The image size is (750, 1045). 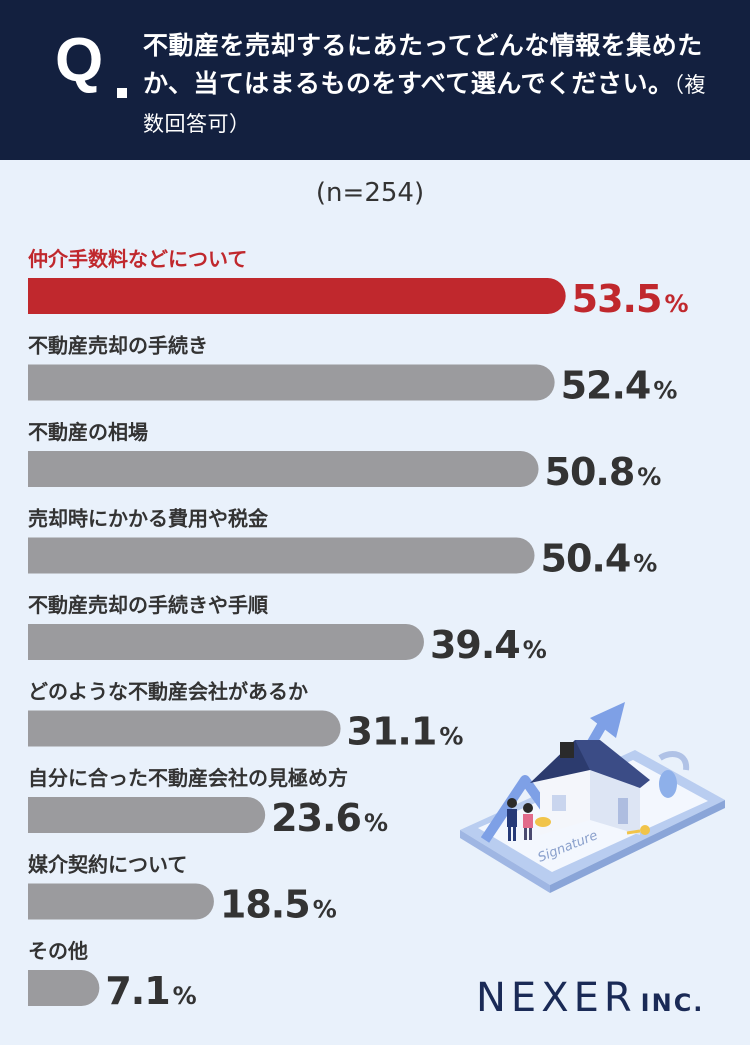 I want to click on house-sale-illustration-icon: Signature, so click(x=592, y=797).